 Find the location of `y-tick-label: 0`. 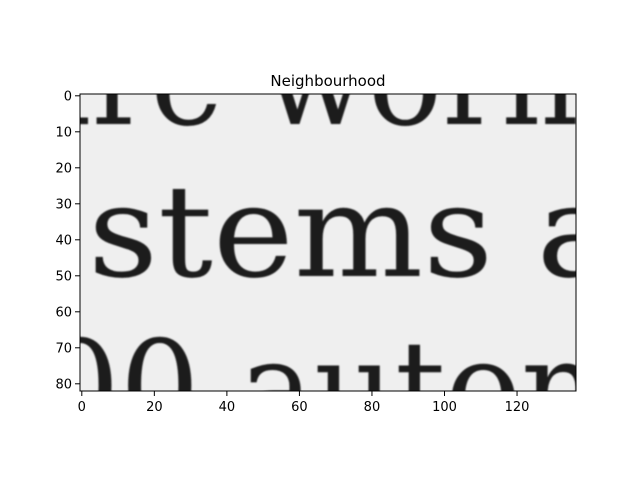

y-tick-label: 0 is located at coordinates (68, 96).